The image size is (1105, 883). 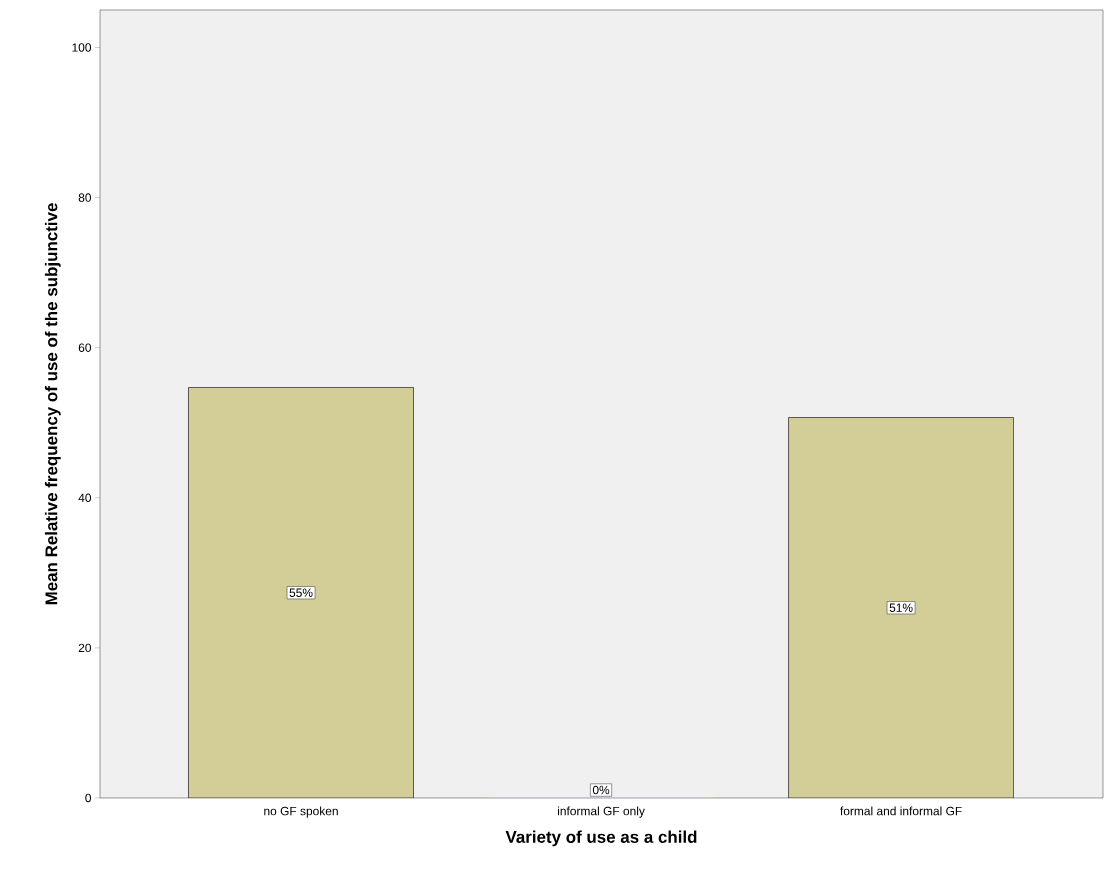 I want to click on y-tick-label: 80, so click(x=85, y=197).